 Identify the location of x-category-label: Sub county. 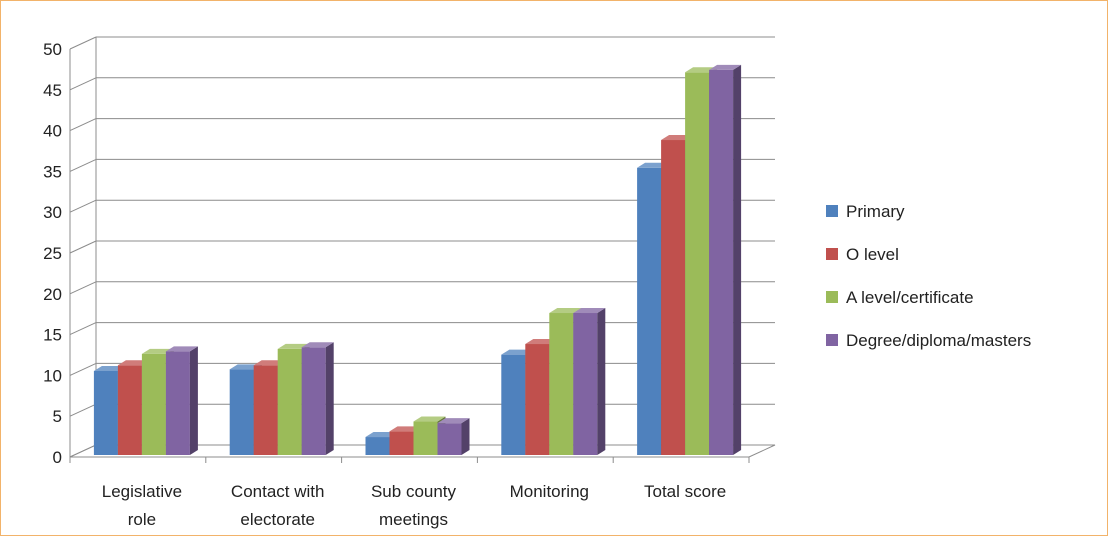
(414, 491).